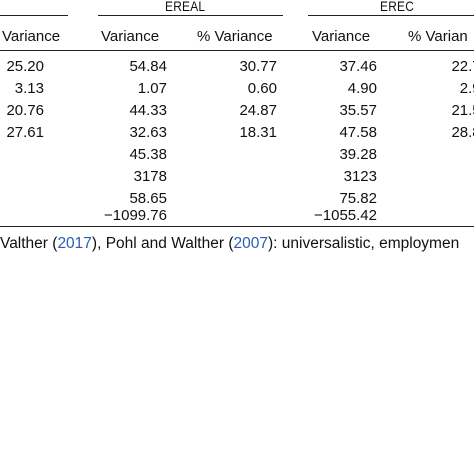 Image resolution: width=474 pixels, height=474 pixels. Describe the element at coordinates (462, 132) in the screenshot. I see `table-cell: 28.87` at that location.